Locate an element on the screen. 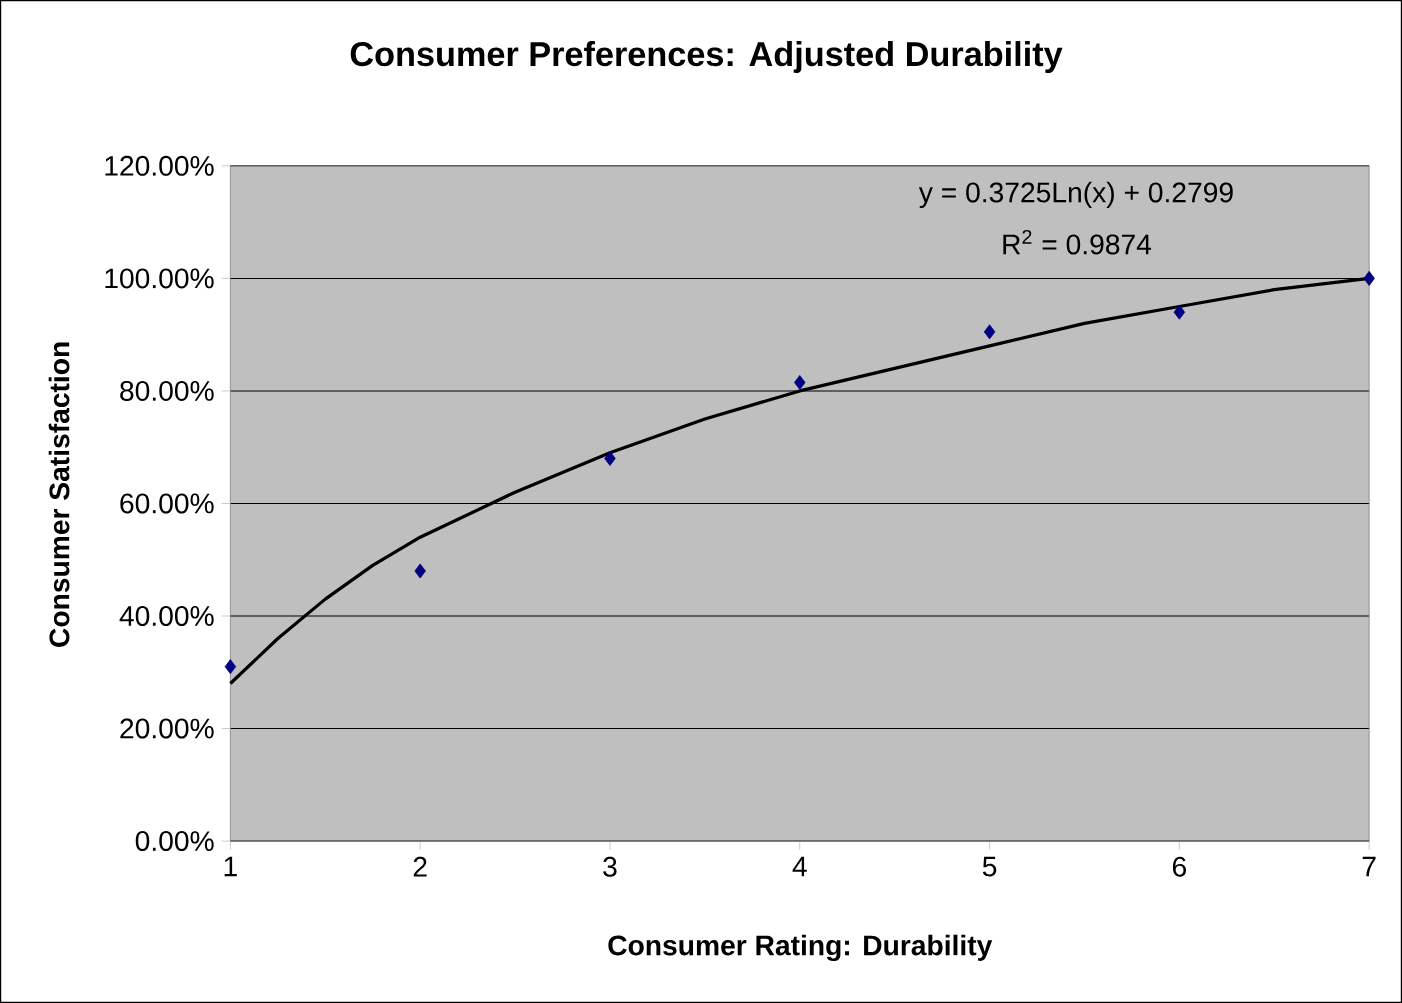  annotation: y = 0.3725Ln(x) + 0.2799 is located at coordinates (1075, 195).